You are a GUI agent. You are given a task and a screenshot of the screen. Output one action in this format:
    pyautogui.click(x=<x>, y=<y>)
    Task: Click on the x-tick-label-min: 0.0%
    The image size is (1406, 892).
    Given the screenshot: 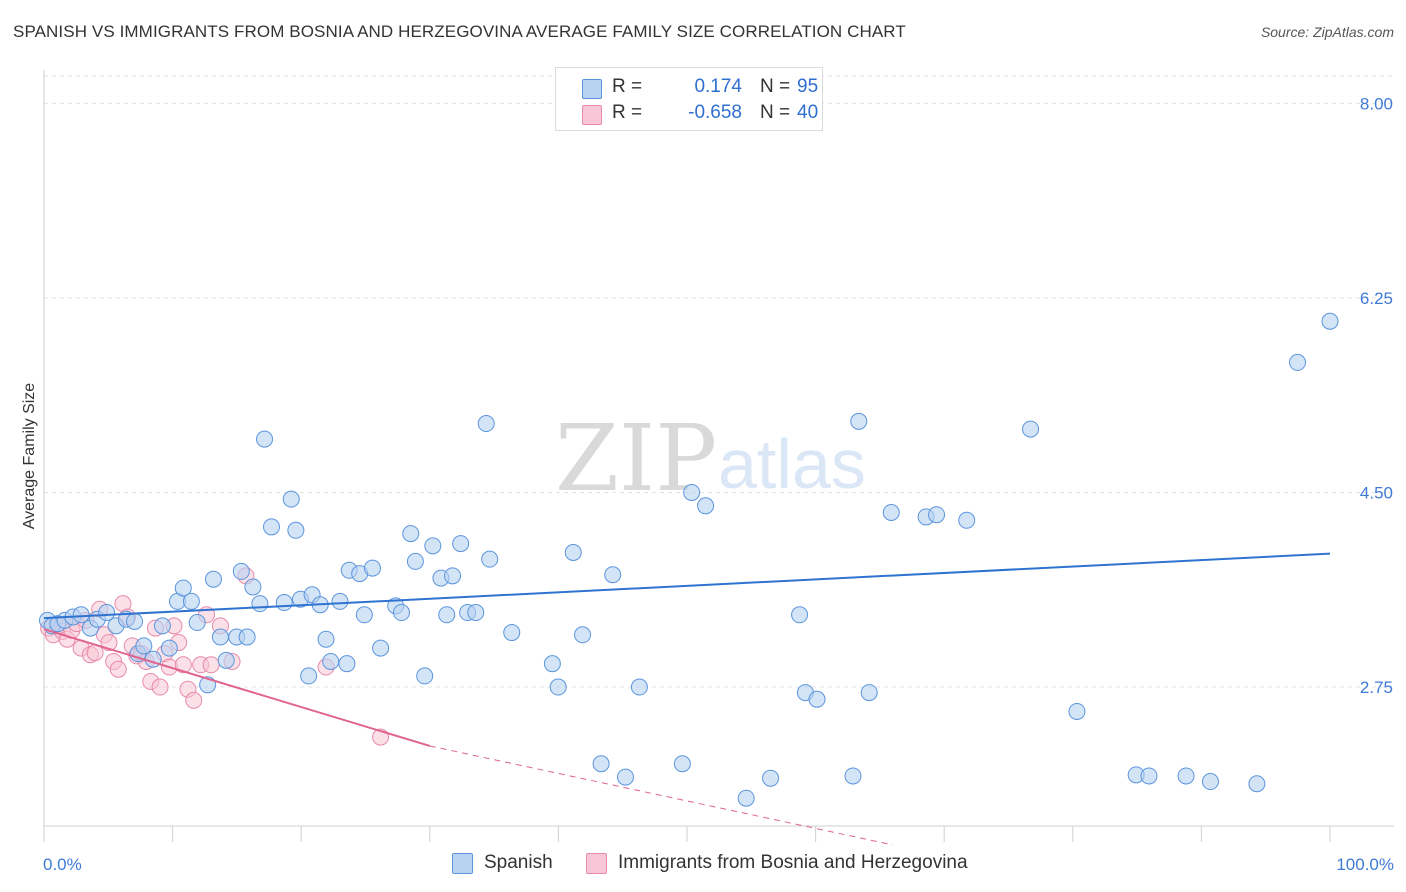 What is the action you would take?
    pyautogui.click(x=62, y=864)
    